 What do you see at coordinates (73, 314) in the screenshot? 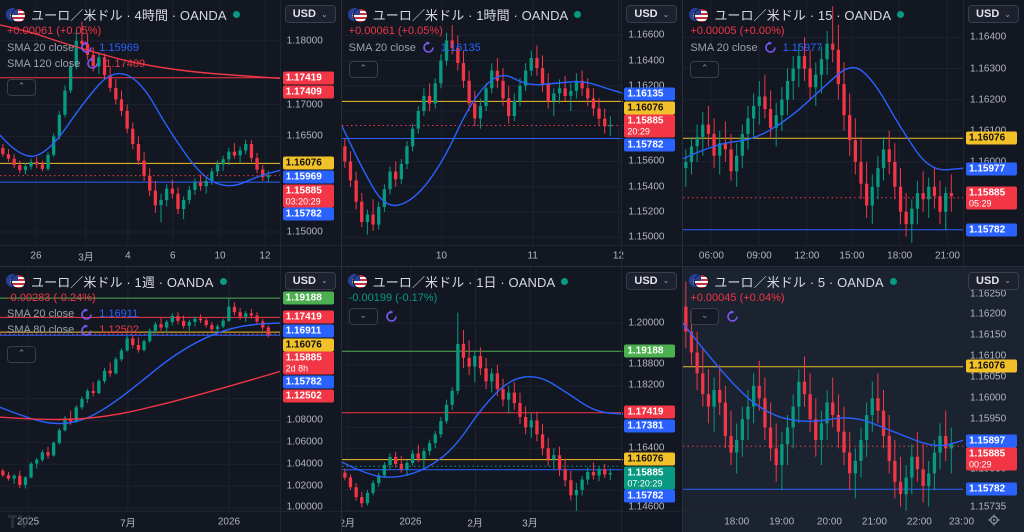
I see `sma-legend-row: SMA 20 close 1.16911` at bounding box center [73, 314].